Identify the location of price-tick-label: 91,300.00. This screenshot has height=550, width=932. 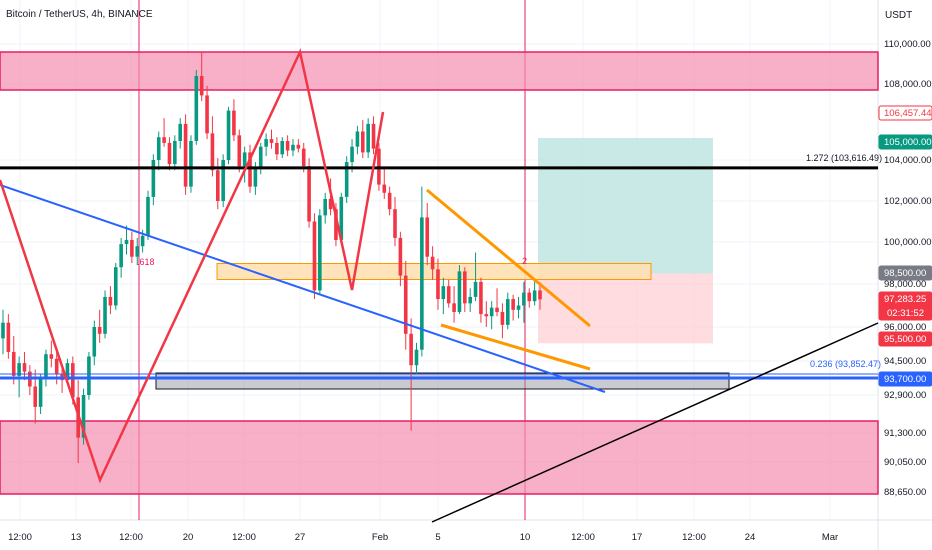
(905, 433).